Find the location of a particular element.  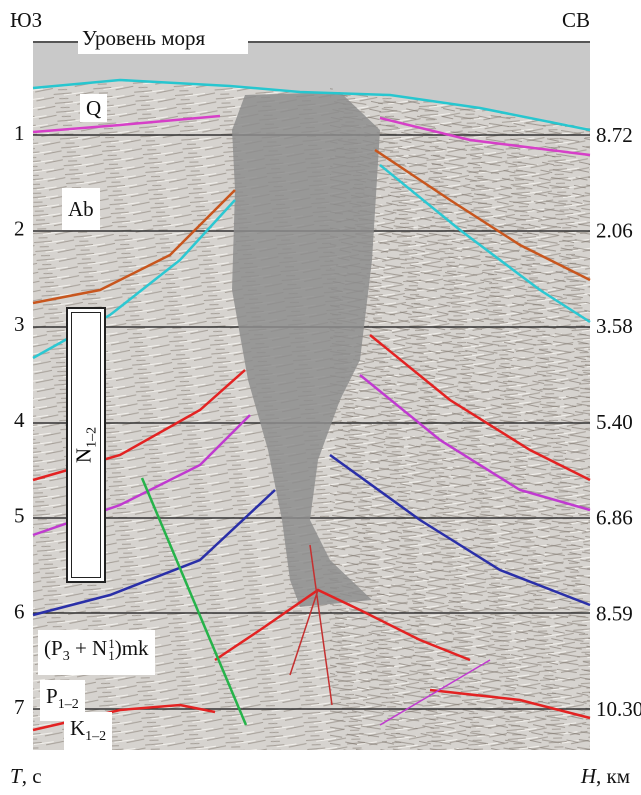

depth-tick: 10.30 is located at coordinates (618, 709).